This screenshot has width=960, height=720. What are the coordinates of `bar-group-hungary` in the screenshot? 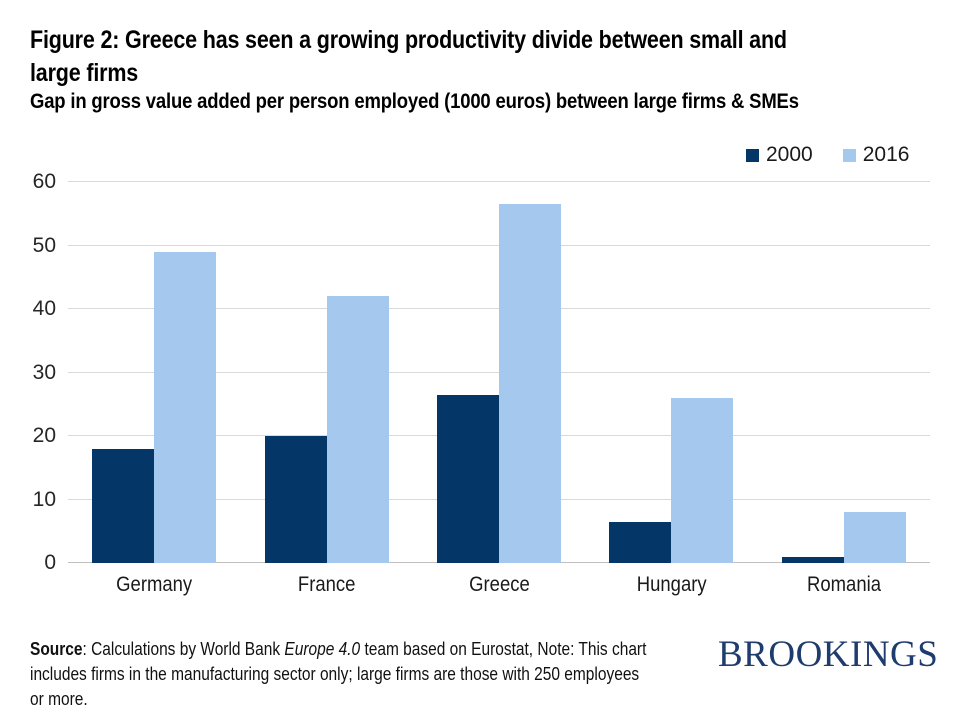 It's located at (671, 372).